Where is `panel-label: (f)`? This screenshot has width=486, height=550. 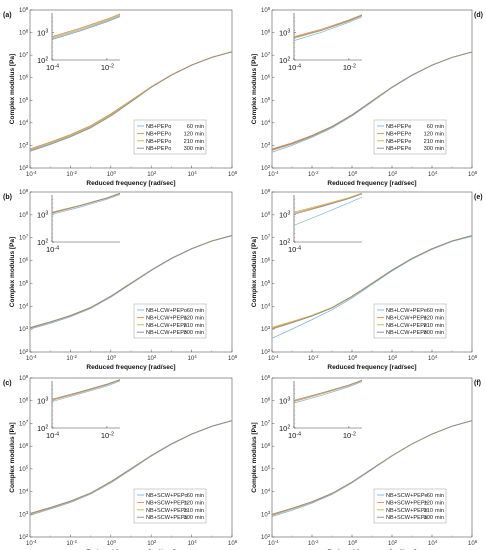
panel-label: (f) is located at coordinates (477, 383).